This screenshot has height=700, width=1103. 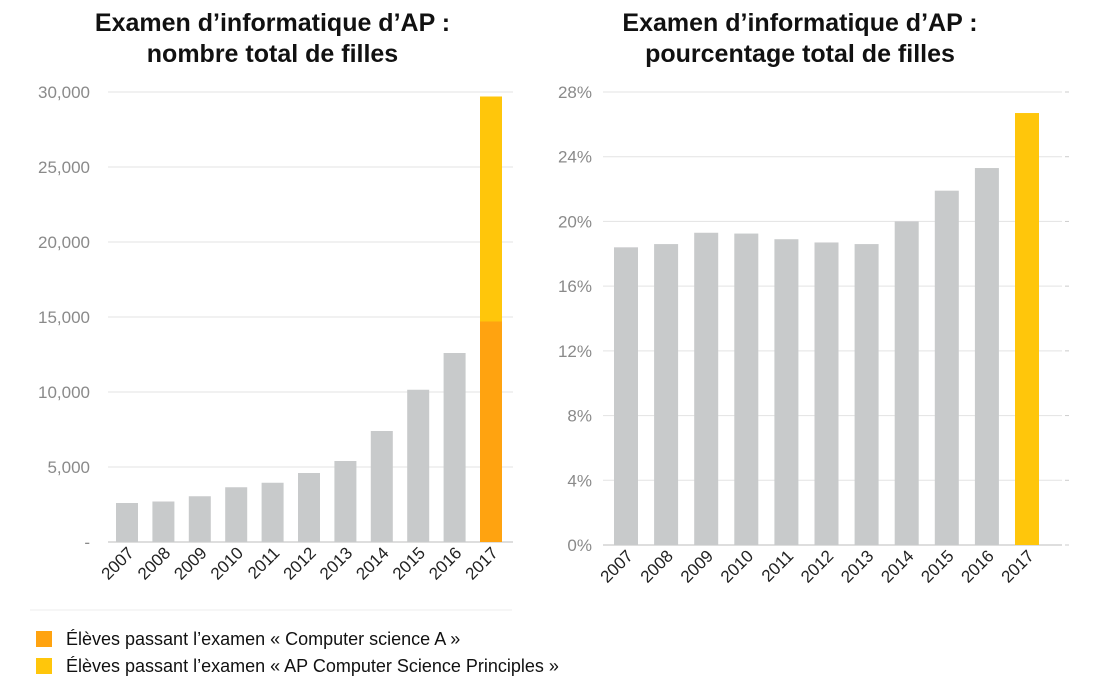 I want to click on right-bar-2011, so click(x=786, y=392).